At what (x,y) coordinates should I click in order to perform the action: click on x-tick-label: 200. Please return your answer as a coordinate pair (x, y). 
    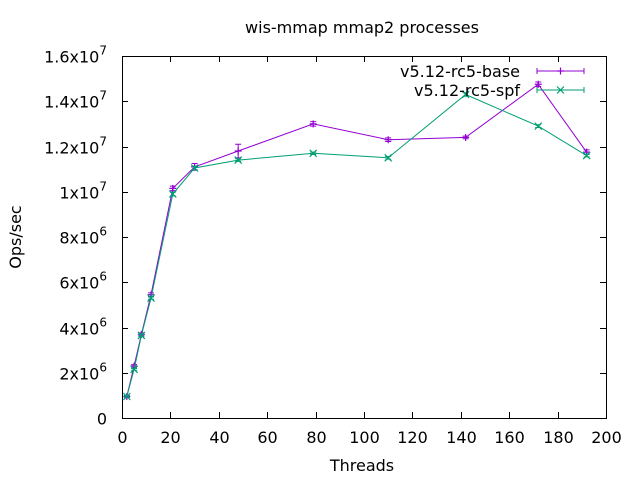
    Looking at the image, I should click on (606, 437).